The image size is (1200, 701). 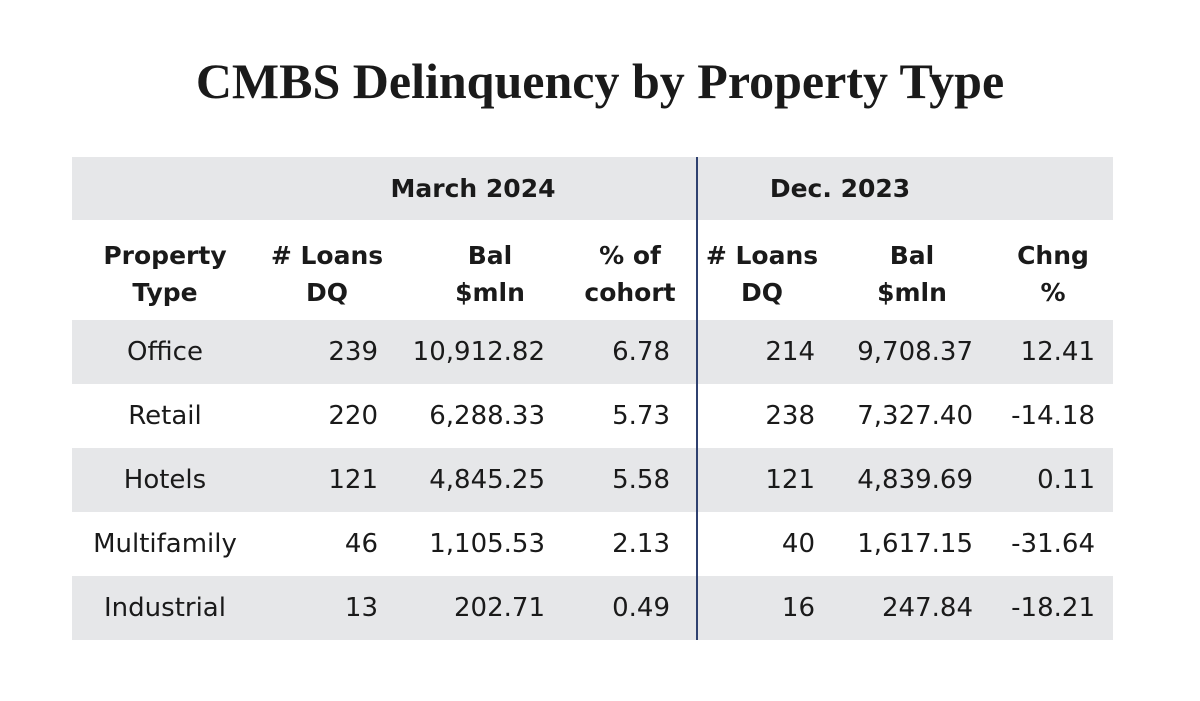 I want to click on cell-value: 247.84, so click(x=927, y=608).